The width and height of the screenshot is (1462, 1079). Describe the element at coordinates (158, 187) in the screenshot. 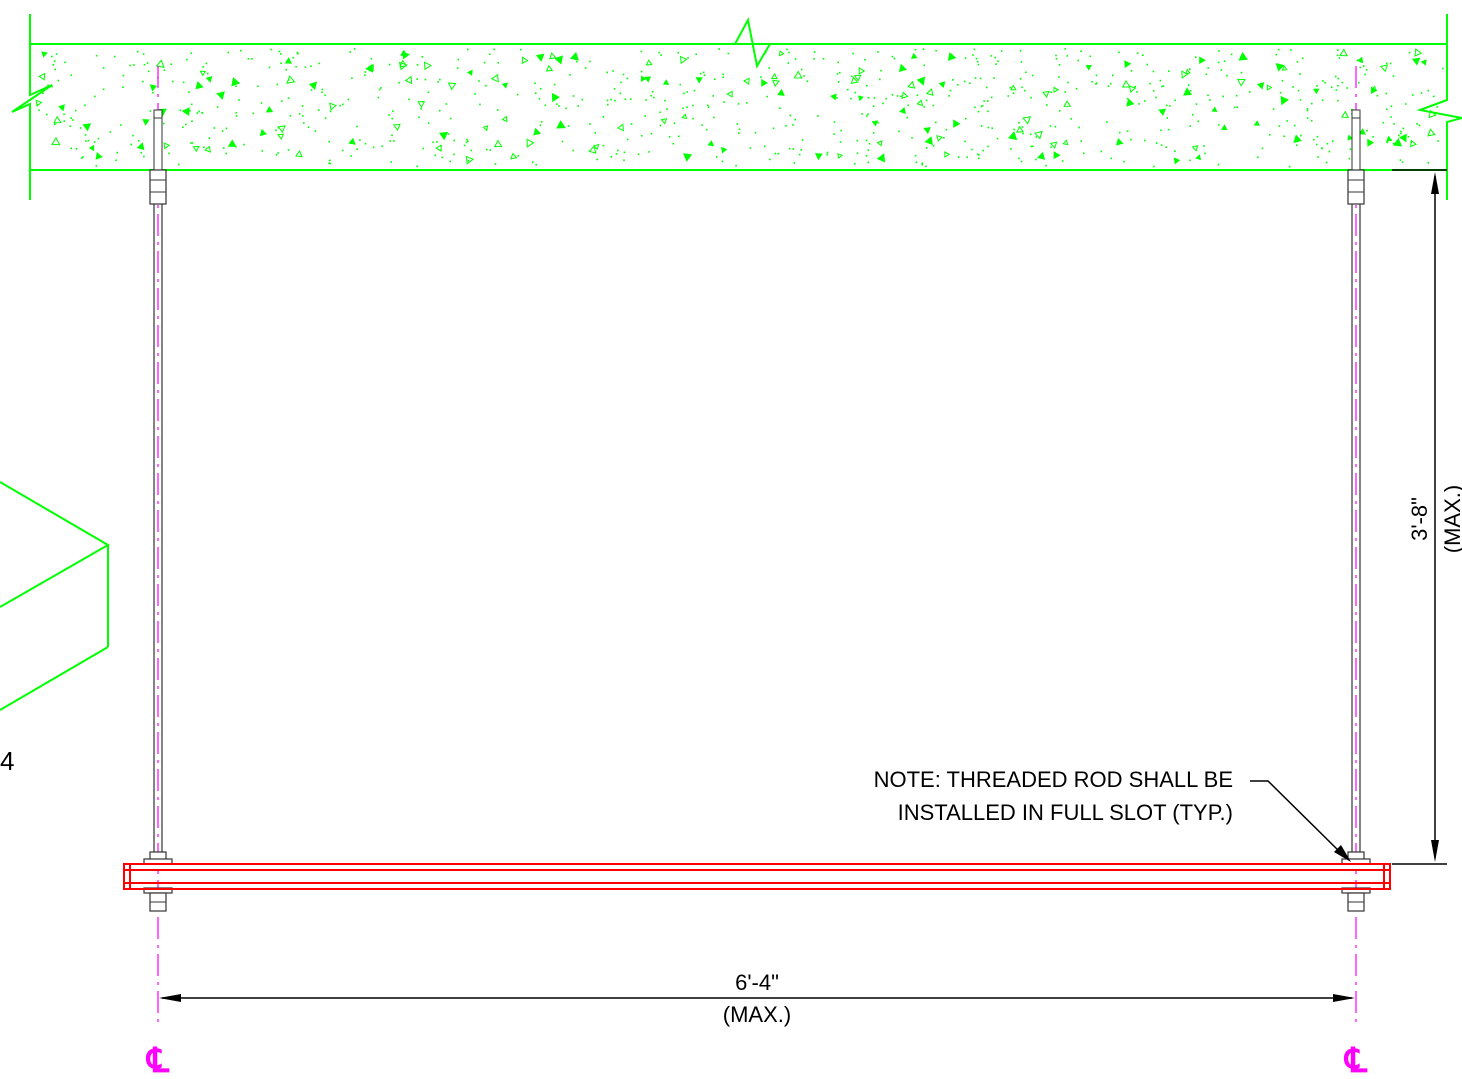

I see `left-anchor-nut` at that location.